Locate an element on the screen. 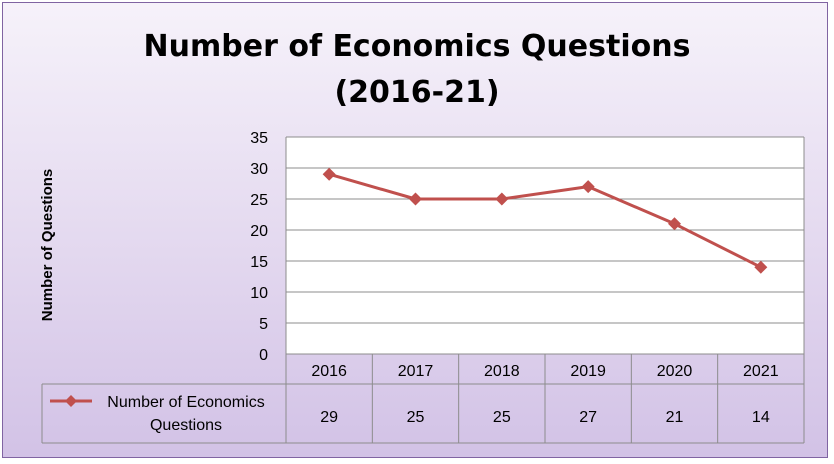  series-line-path is located at coordinates (545, 220).